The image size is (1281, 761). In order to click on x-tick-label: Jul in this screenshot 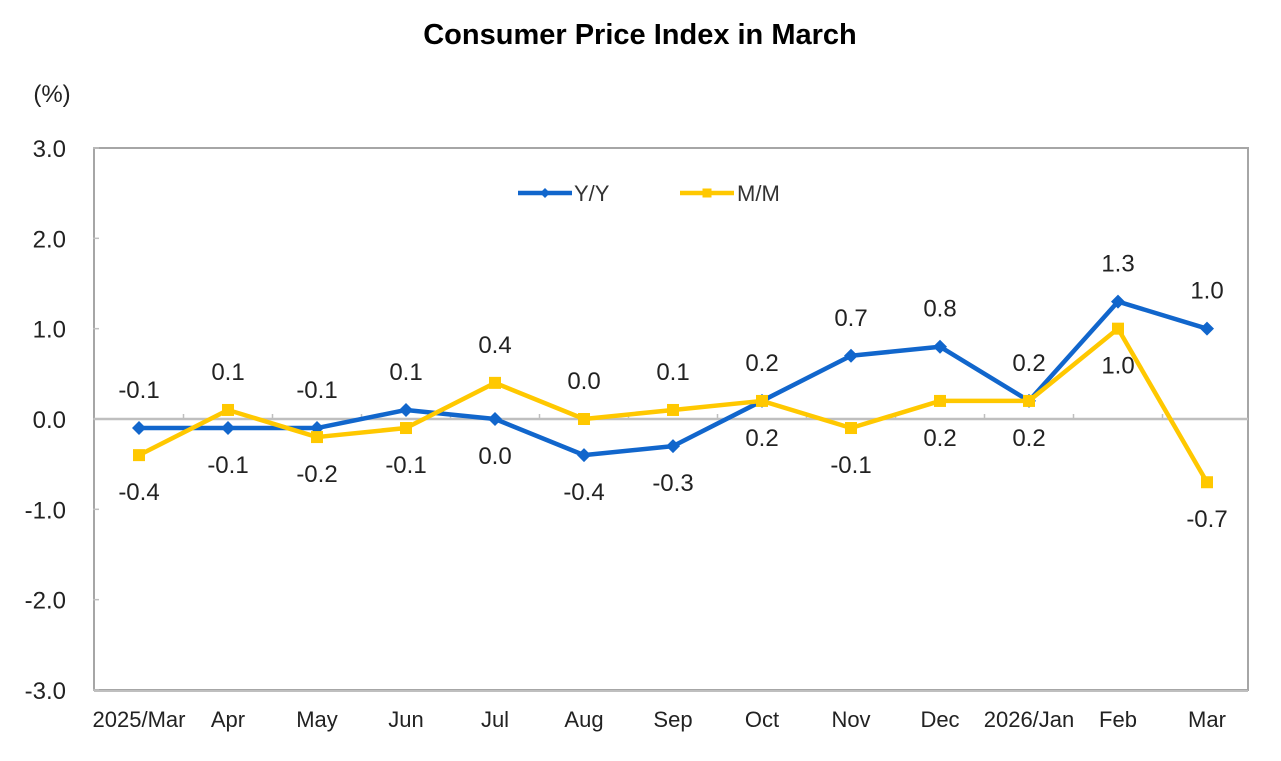, I will do `click(495, 719)`.